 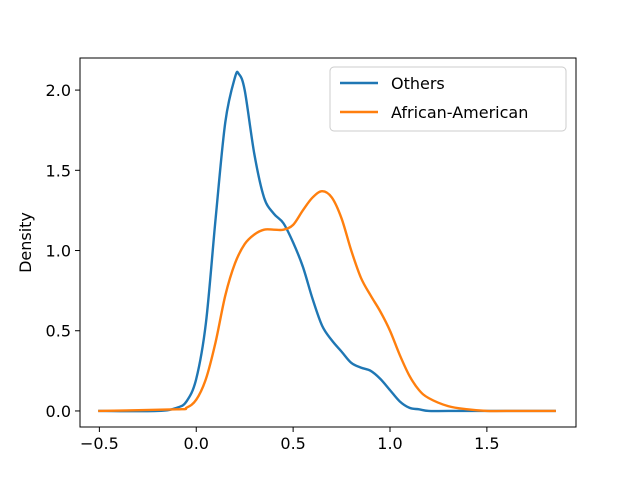 What do you see at coordinates (389, 443) in the screenshot?
I see `x-tick-label: 1.0` at bounding box center [389, 443].